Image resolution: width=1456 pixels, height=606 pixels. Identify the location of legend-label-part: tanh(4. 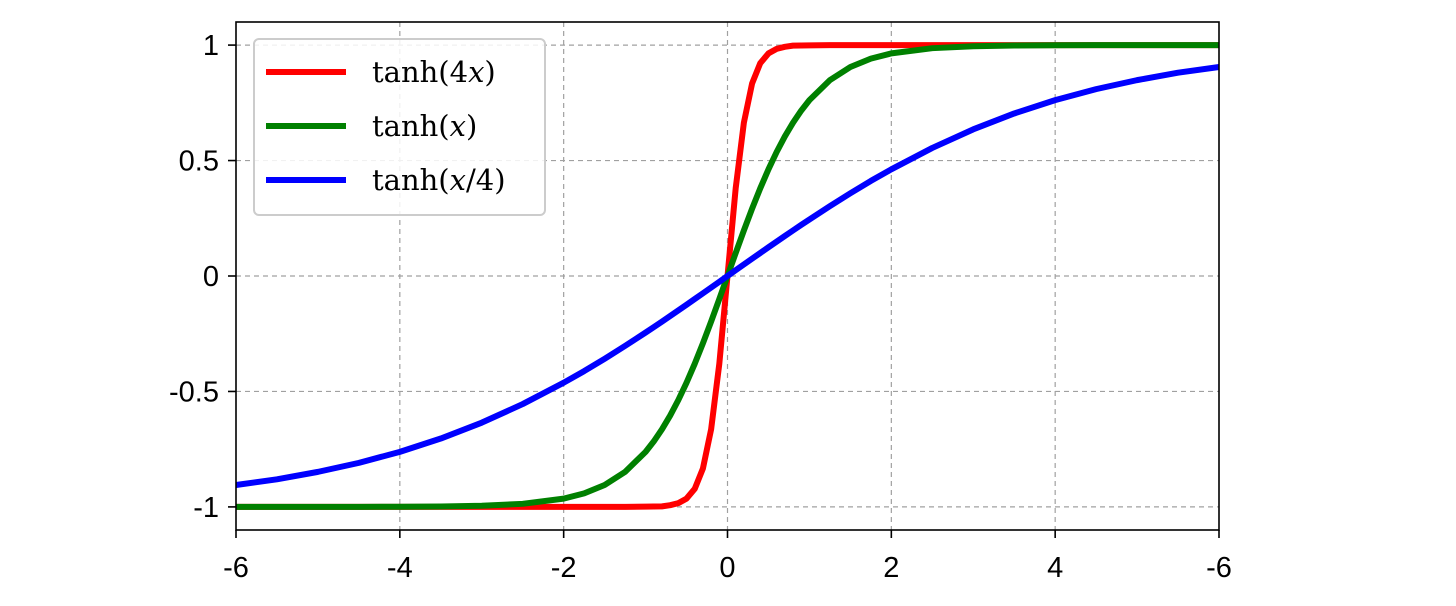
(420, 72).